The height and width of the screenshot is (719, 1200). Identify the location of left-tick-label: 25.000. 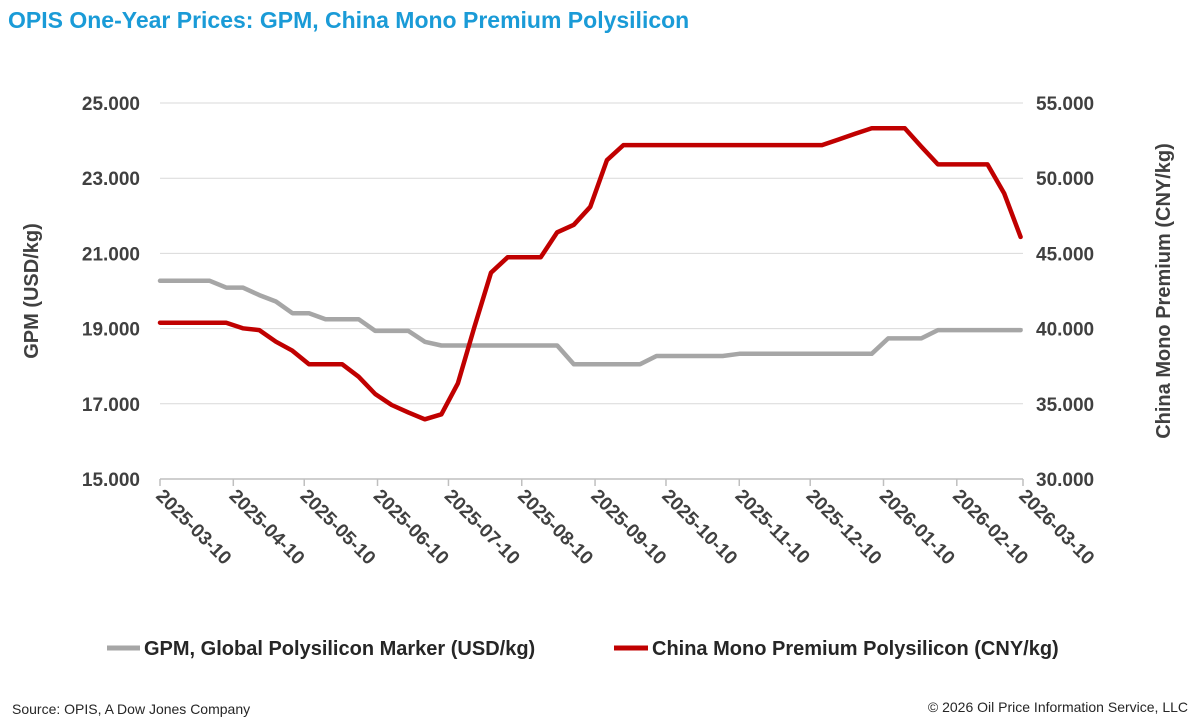
(111, 104).